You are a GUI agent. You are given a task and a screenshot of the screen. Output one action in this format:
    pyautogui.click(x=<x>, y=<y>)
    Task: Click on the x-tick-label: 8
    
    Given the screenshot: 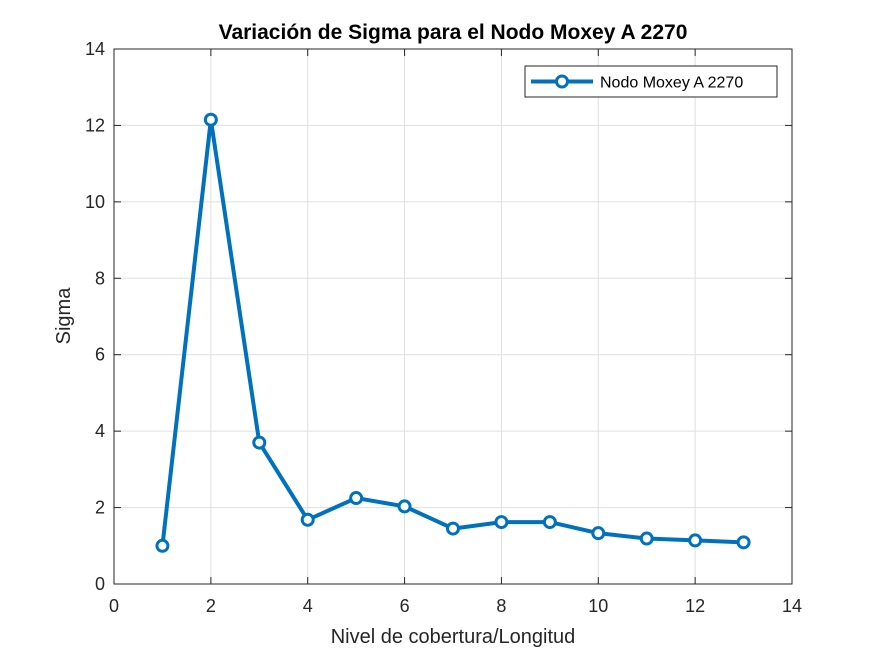 What is the action you would take?
    pyautogui.click(x=501, y=606)
    